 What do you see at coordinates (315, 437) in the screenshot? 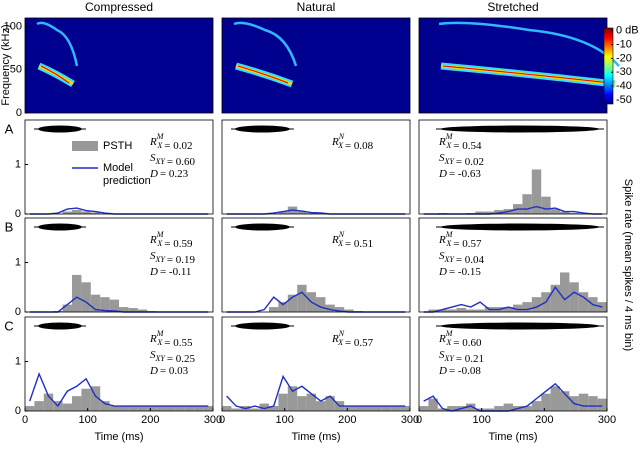
I see `x-label: Time (ms)` at bounding box center [315, 437].